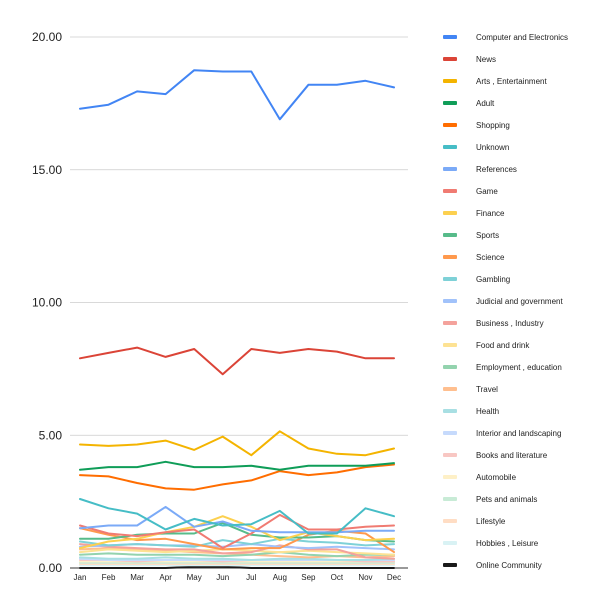 The height and width of the screenshot is (612, 600). I want to click on x-tick-label: May, so click(194, 577).